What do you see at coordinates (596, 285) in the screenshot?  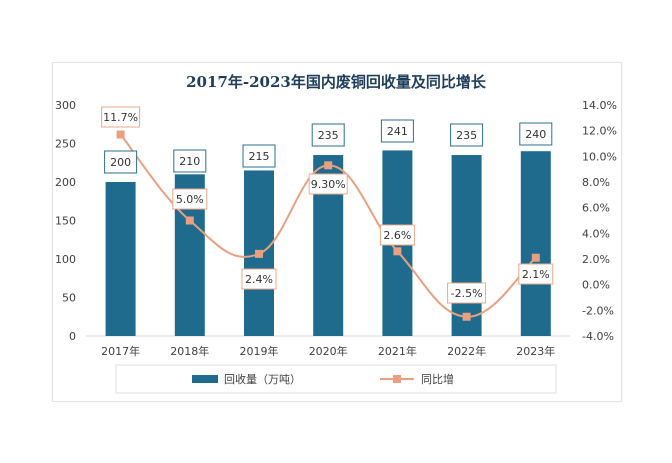 I see `y-right-tick-label: 0.0%` at bounding box center [596, 285].